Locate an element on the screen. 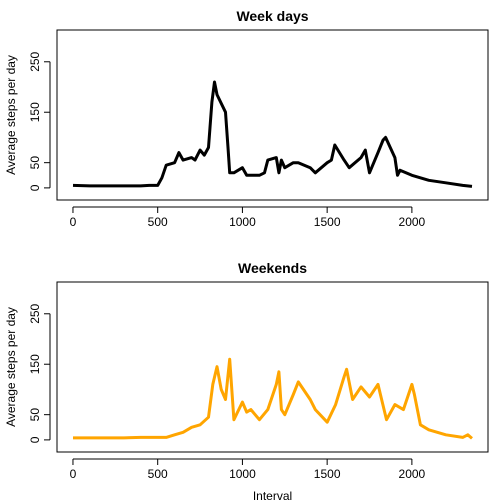  x-axis-label: Interval is located at coordinates (272, 496).